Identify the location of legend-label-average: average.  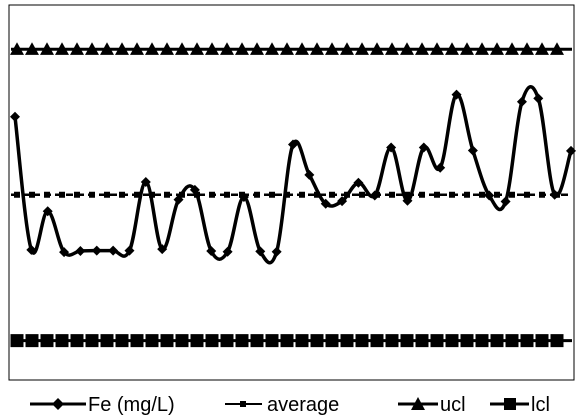
(303, 404).